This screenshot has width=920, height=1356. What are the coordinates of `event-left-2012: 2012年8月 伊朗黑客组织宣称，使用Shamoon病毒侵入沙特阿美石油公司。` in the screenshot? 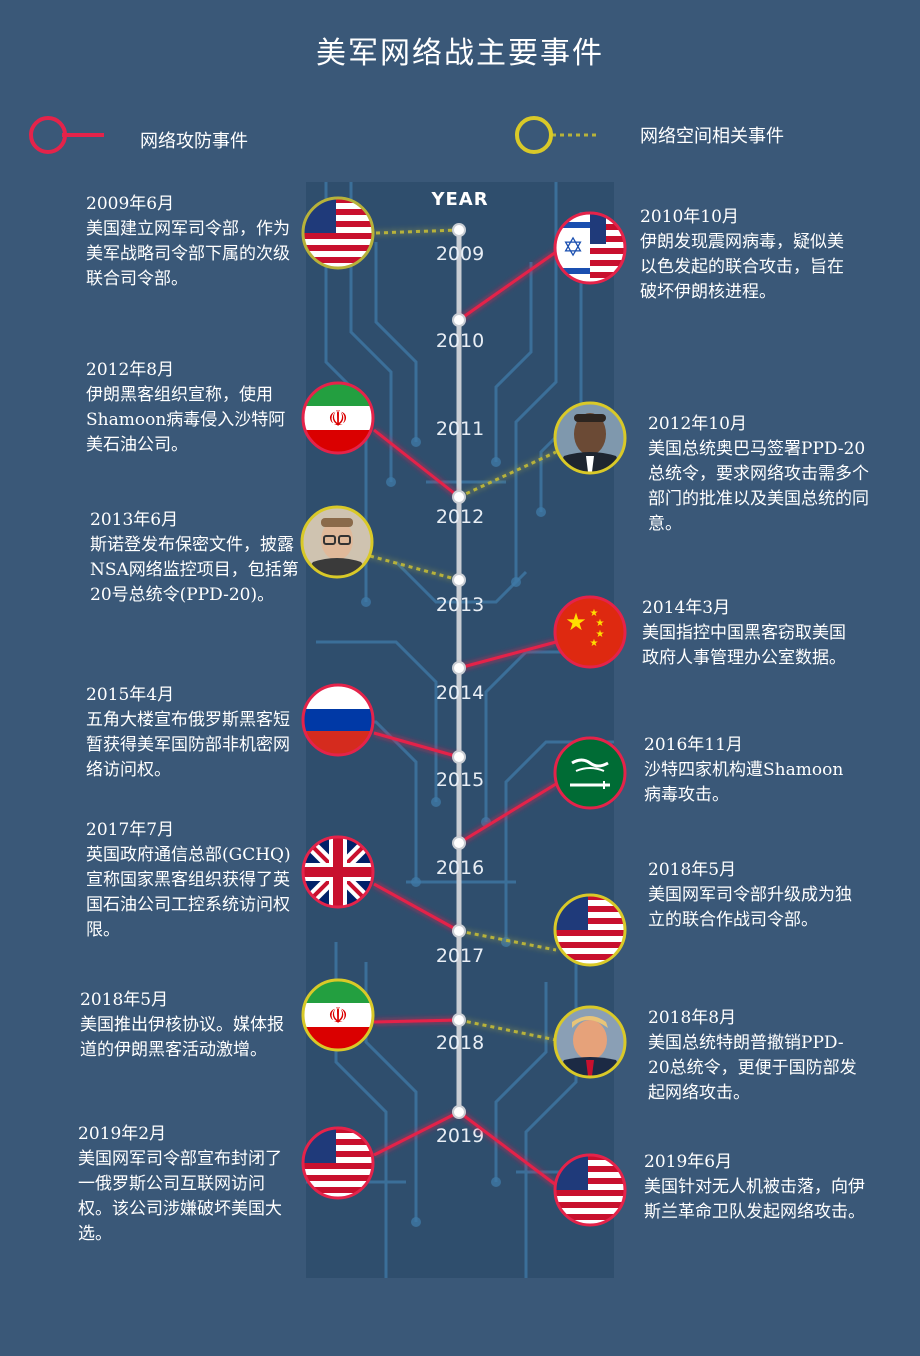 It's located at (192, 408).